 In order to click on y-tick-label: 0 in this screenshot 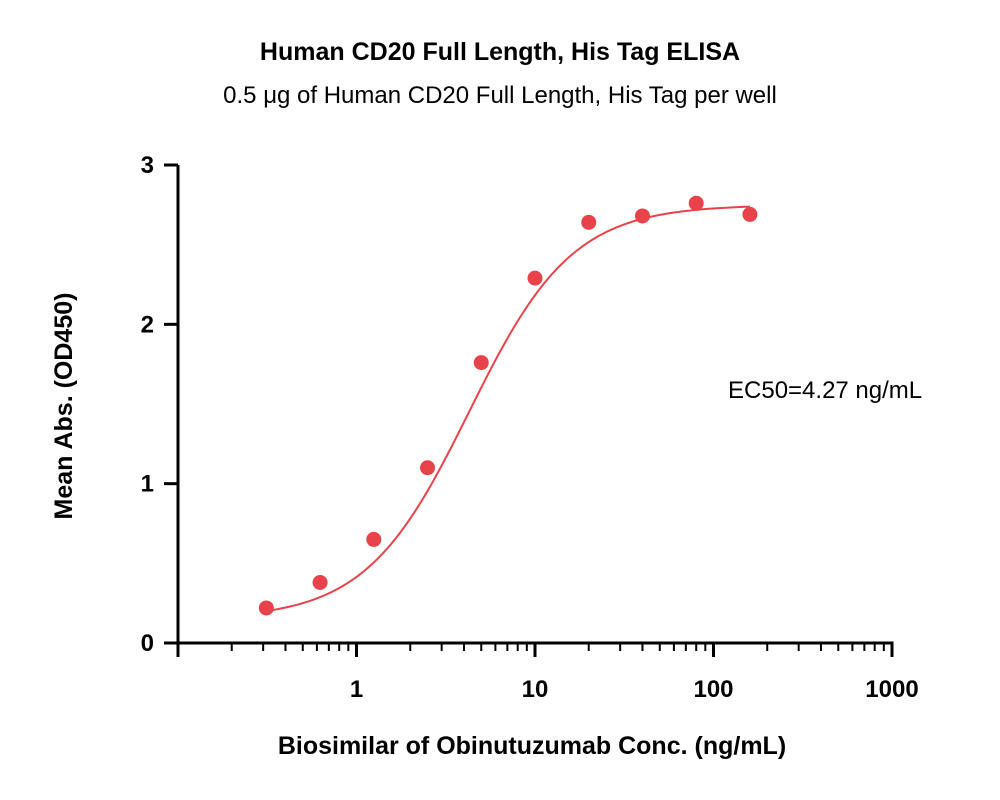, I will do `click(147, 643)`.